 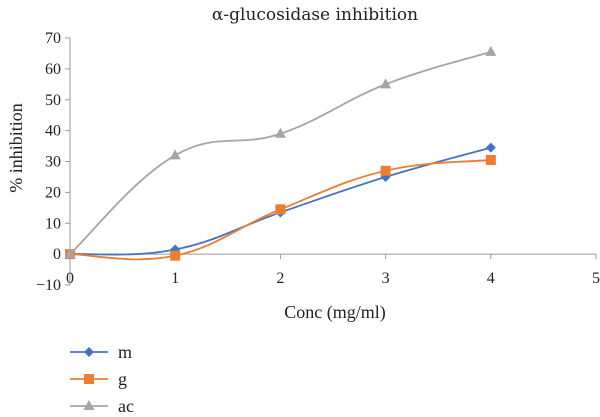 What do you see at coordinates (53, 131) in the screenshot?
I see `y-tick-label: 40` at bounding box center [53, 131].